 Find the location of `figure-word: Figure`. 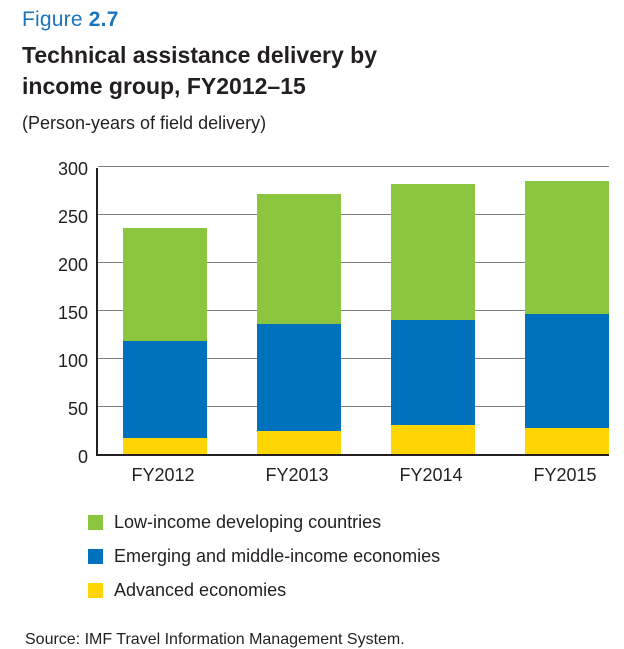

figure-word: Figure is located at coordinates (52, 19).